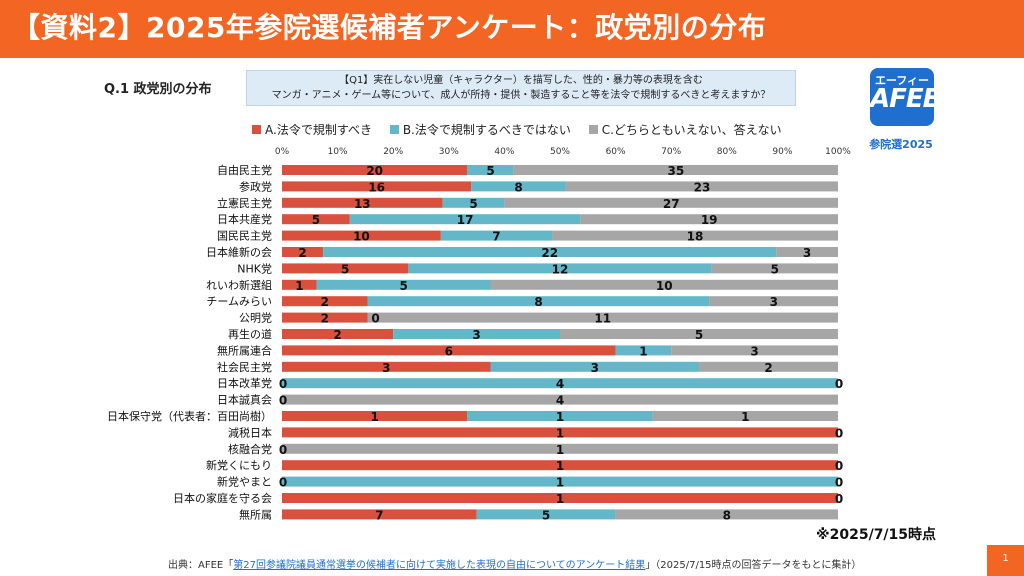 This screenshot has width=1024, height=576. I want to click on category-label: 日本改革党, so click(244, 383).